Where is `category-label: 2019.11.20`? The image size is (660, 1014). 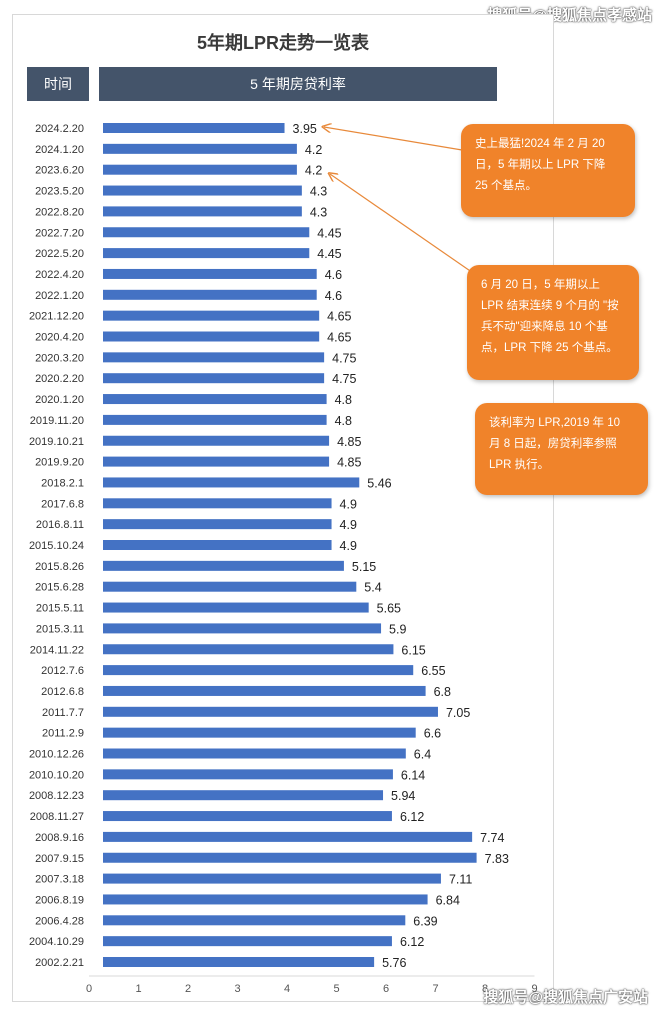 category-label: 2019.11.20 is located at coordinates (57, 421).